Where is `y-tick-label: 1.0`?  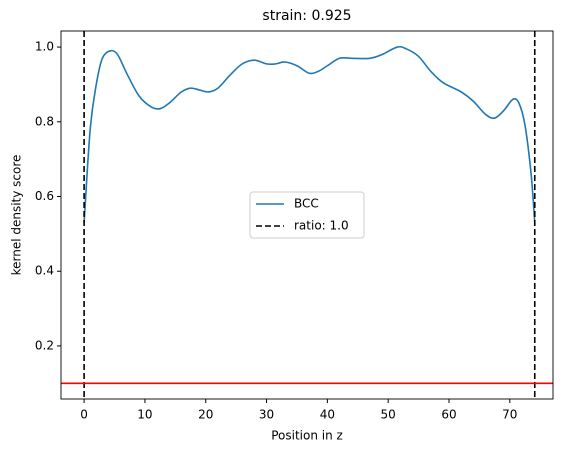
y-tick-label: 1.0 is located at coordinates (44, 47).